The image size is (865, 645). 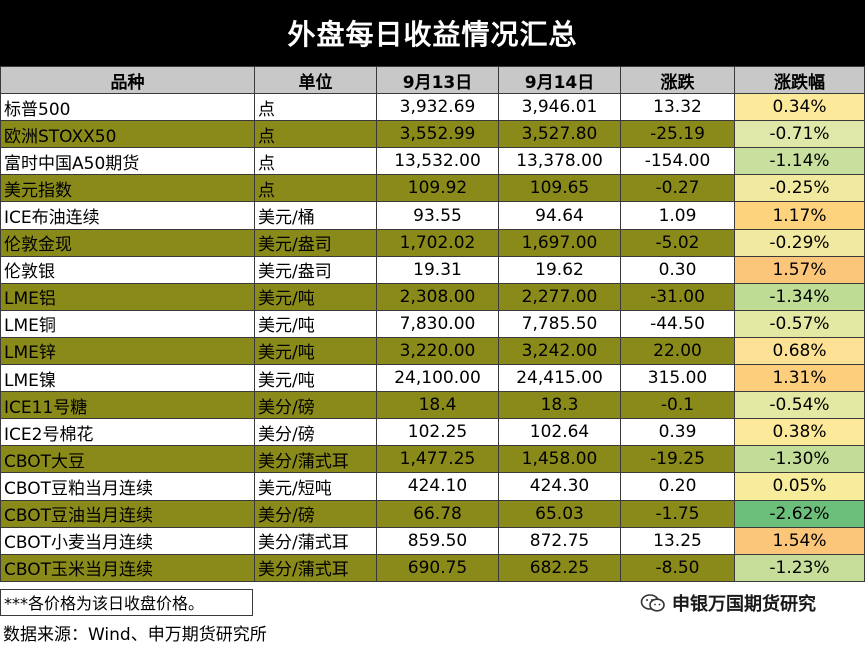 What do you see at coordinates (799, 513) in the screenshot?
I see `cell-change-pct: -2.62%` at bounding box center [799, 513].